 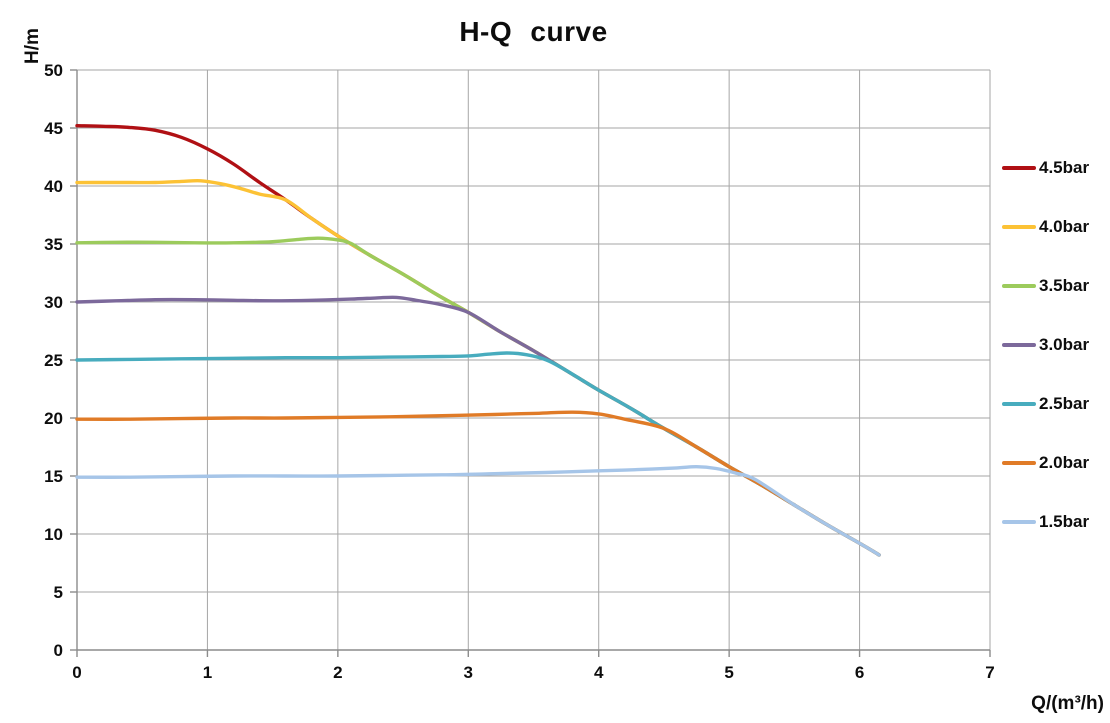 What do you see at coordinates (533, 31) in the screenshot?
I see `chart-title: H-Q curve` at bounding box center [533, 31].